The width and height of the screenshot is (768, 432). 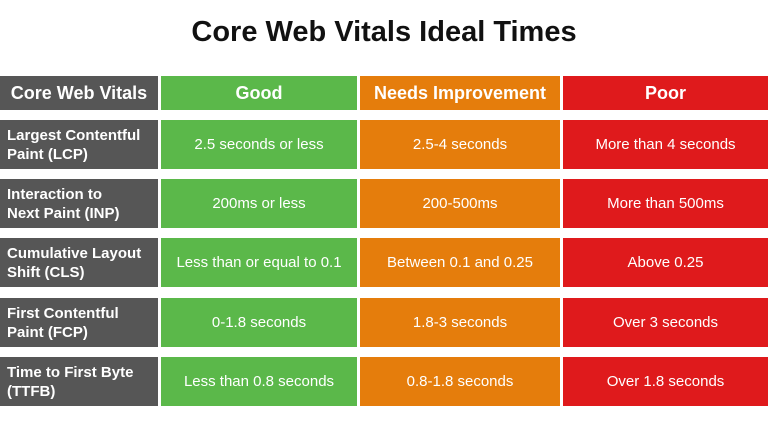 What do you see at coordinates (79, 322) in the screenshot?
I see `row-label: First Contentful Paint (FCP)` at bounding box center [79, 322].